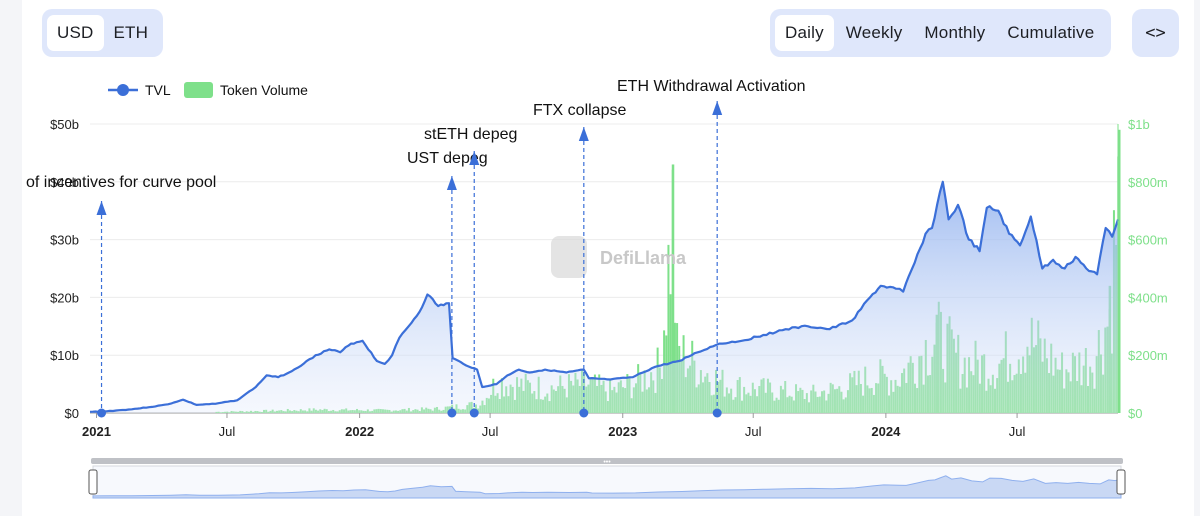  Describe the element at coordinates (569, 257) in the screenshot. I see `llama-logo-icon` at that location.